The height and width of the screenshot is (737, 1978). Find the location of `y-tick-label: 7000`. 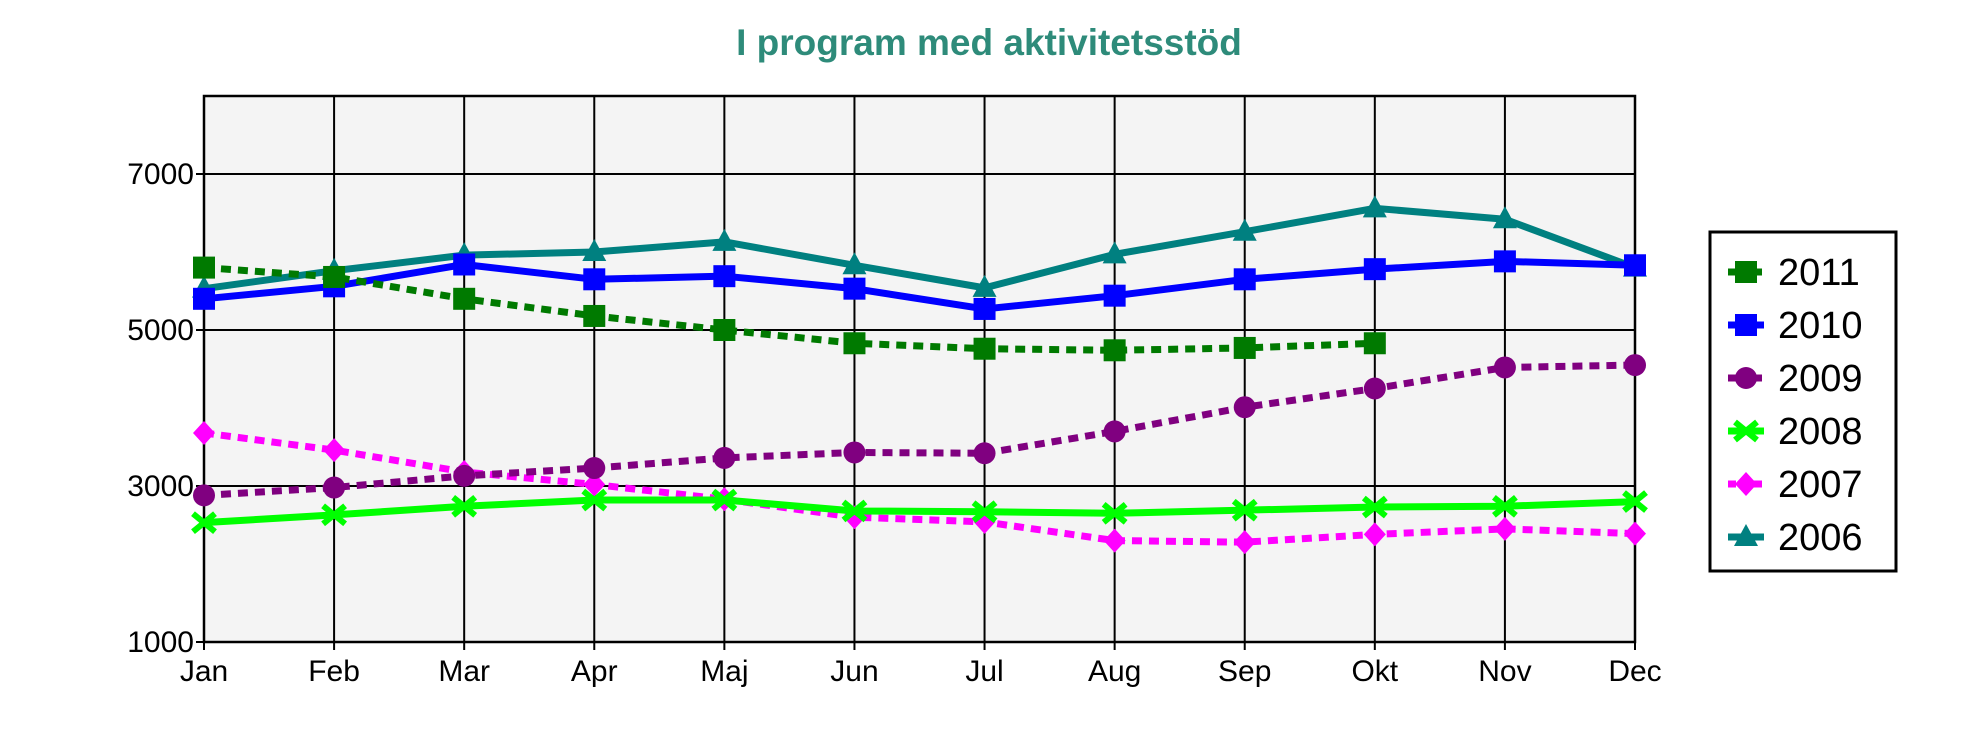

y-tick-label: 7000 is located at coordinates (160, 174).